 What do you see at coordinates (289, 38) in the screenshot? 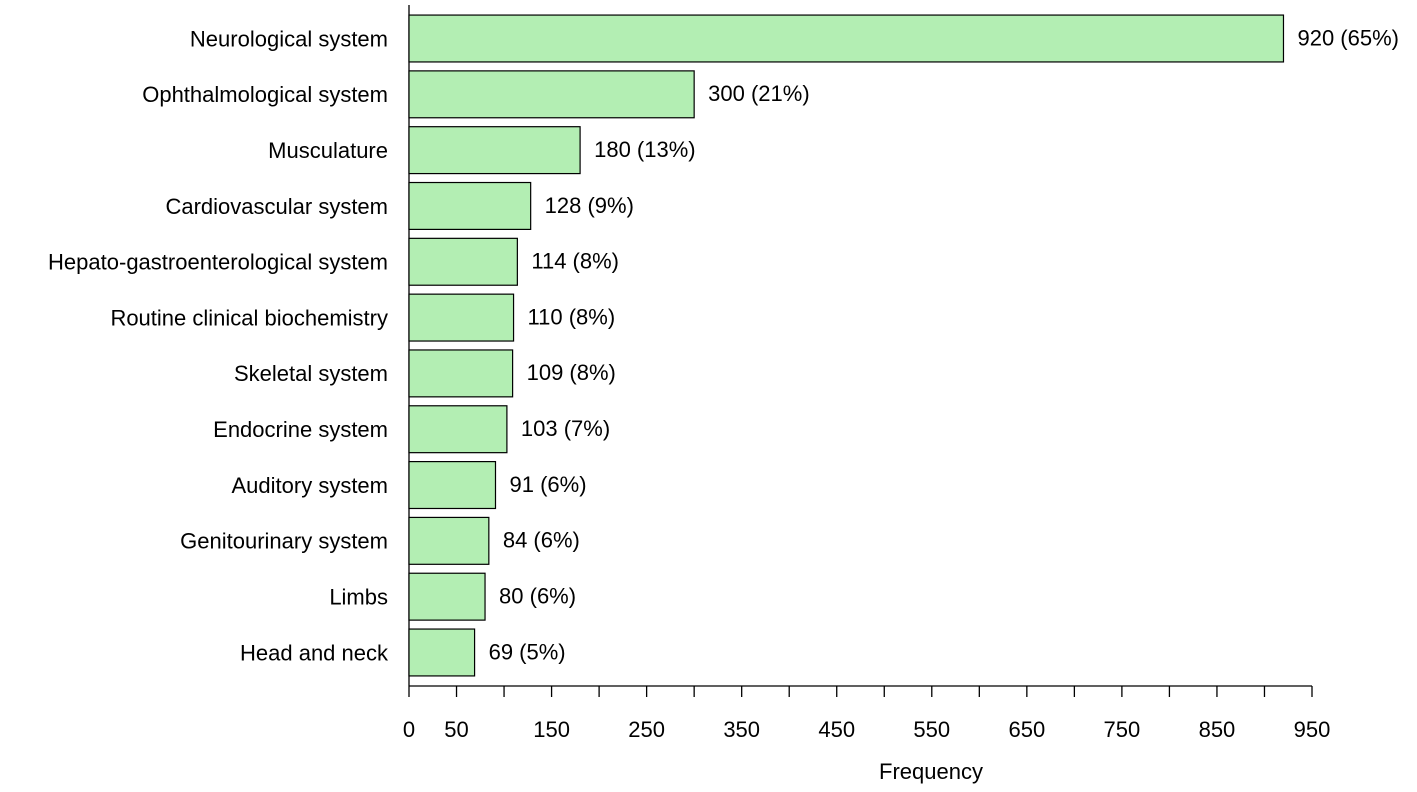
I see `y-tick-label: Neurological system` at bounding box center [289, 38].